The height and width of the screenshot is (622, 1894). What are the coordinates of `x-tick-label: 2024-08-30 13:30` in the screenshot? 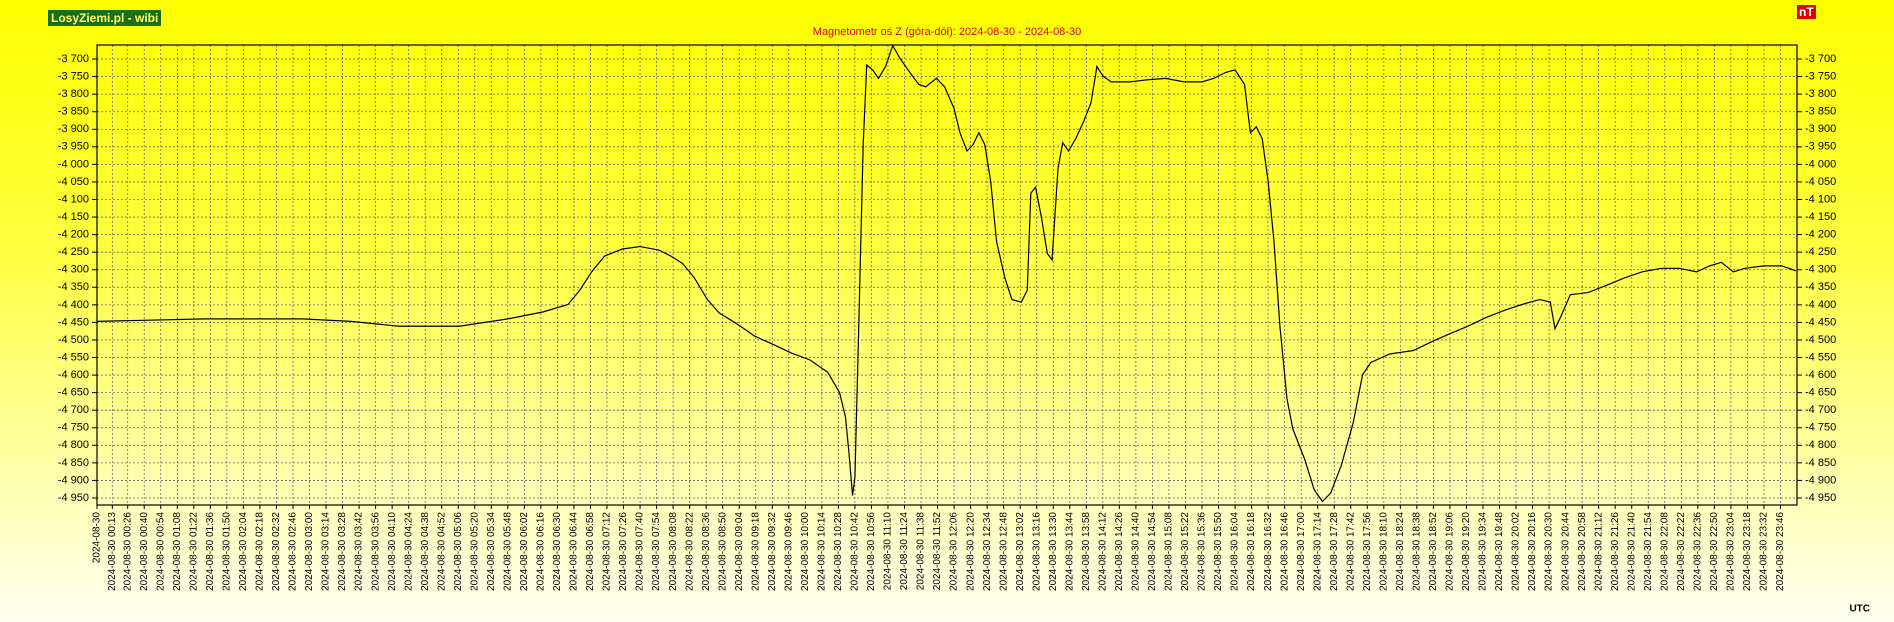 It's located at (1053, 551).